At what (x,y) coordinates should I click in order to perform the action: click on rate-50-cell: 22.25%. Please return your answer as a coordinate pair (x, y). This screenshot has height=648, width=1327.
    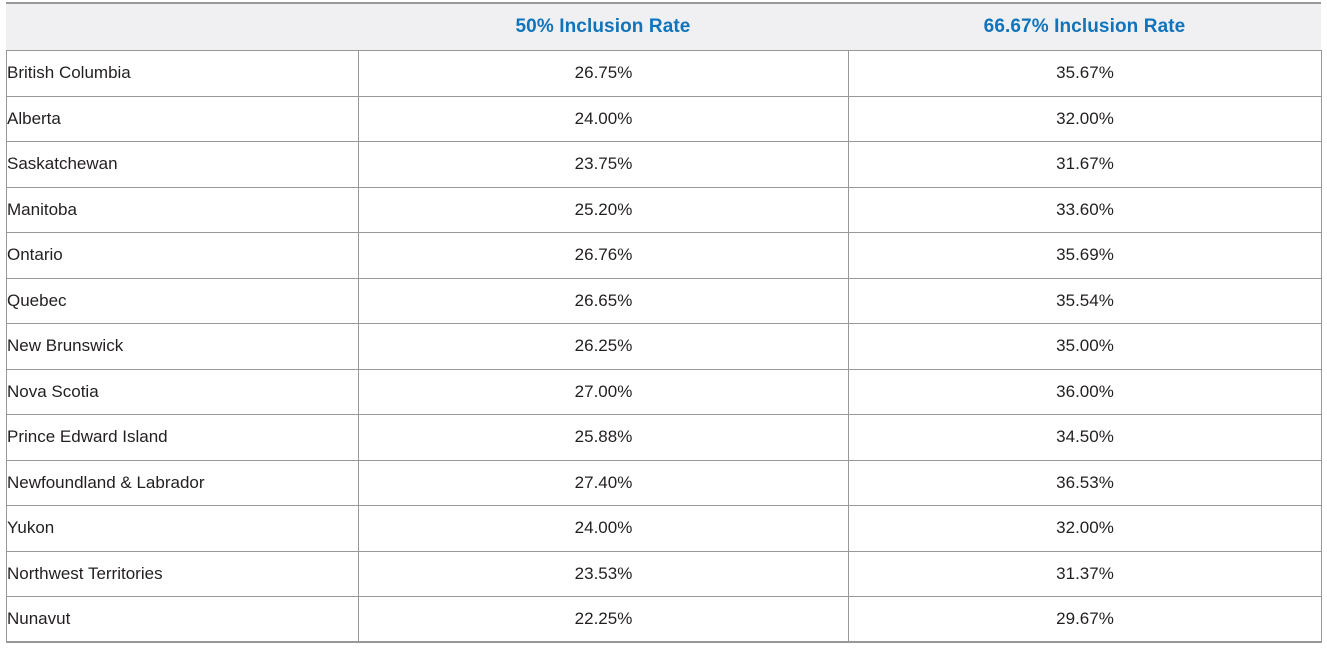
    Looking at the image, I should click on (603, 619).